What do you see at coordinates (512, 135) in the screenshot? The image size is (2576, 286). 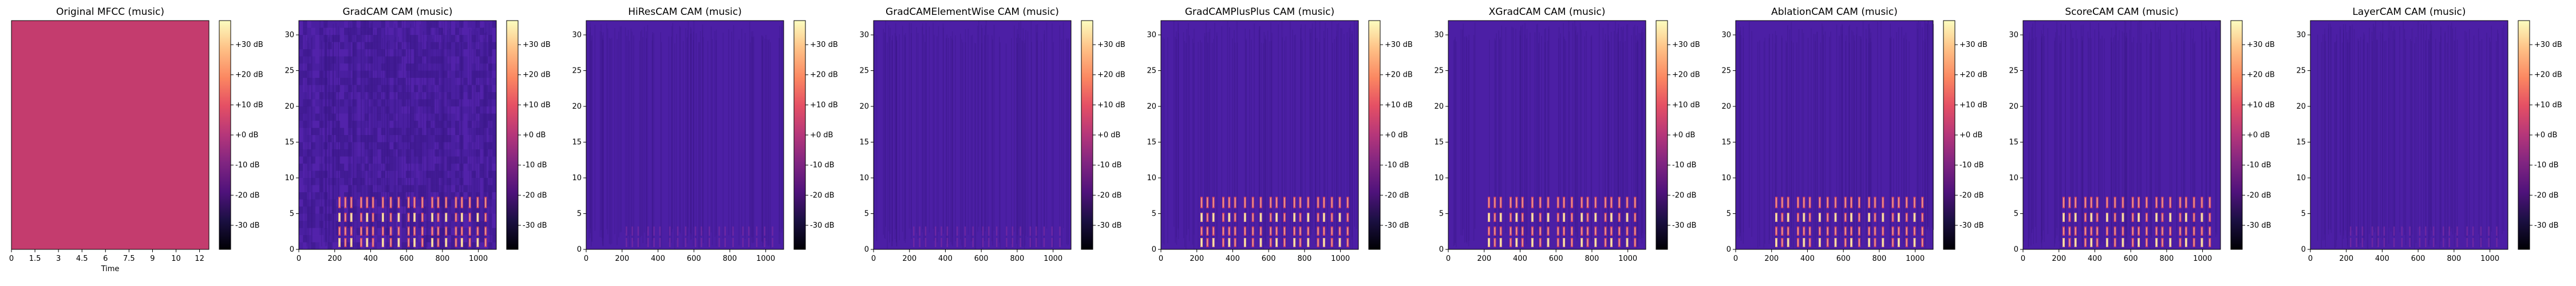 I see `colorbar-gradient` at bounding box center [512, 135].